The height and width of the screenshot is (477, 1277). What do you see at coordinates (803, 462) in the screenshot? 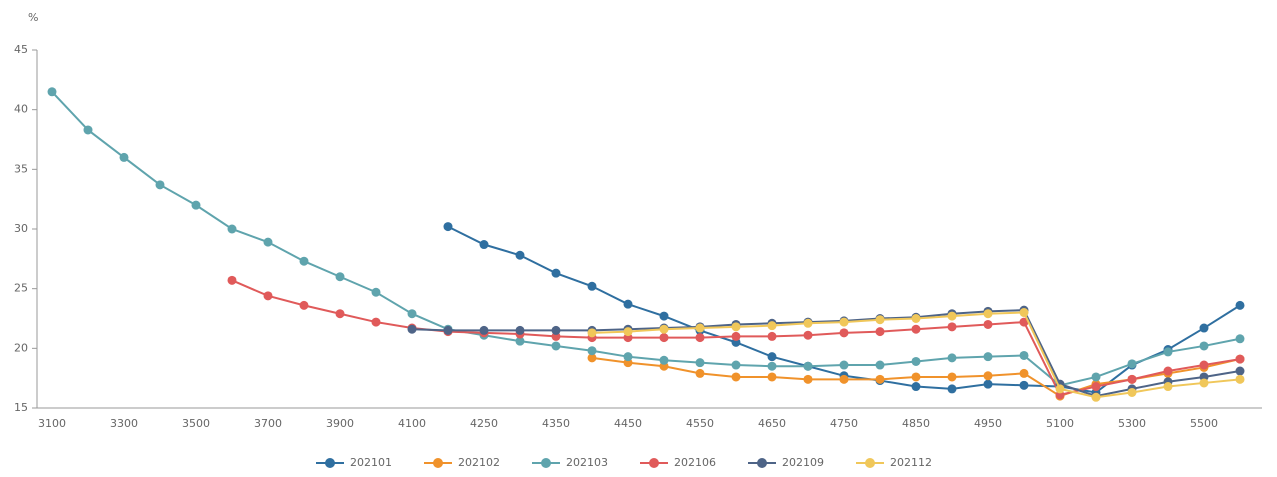
I see `legend-label: 202109` at bounding box center [803, 462].